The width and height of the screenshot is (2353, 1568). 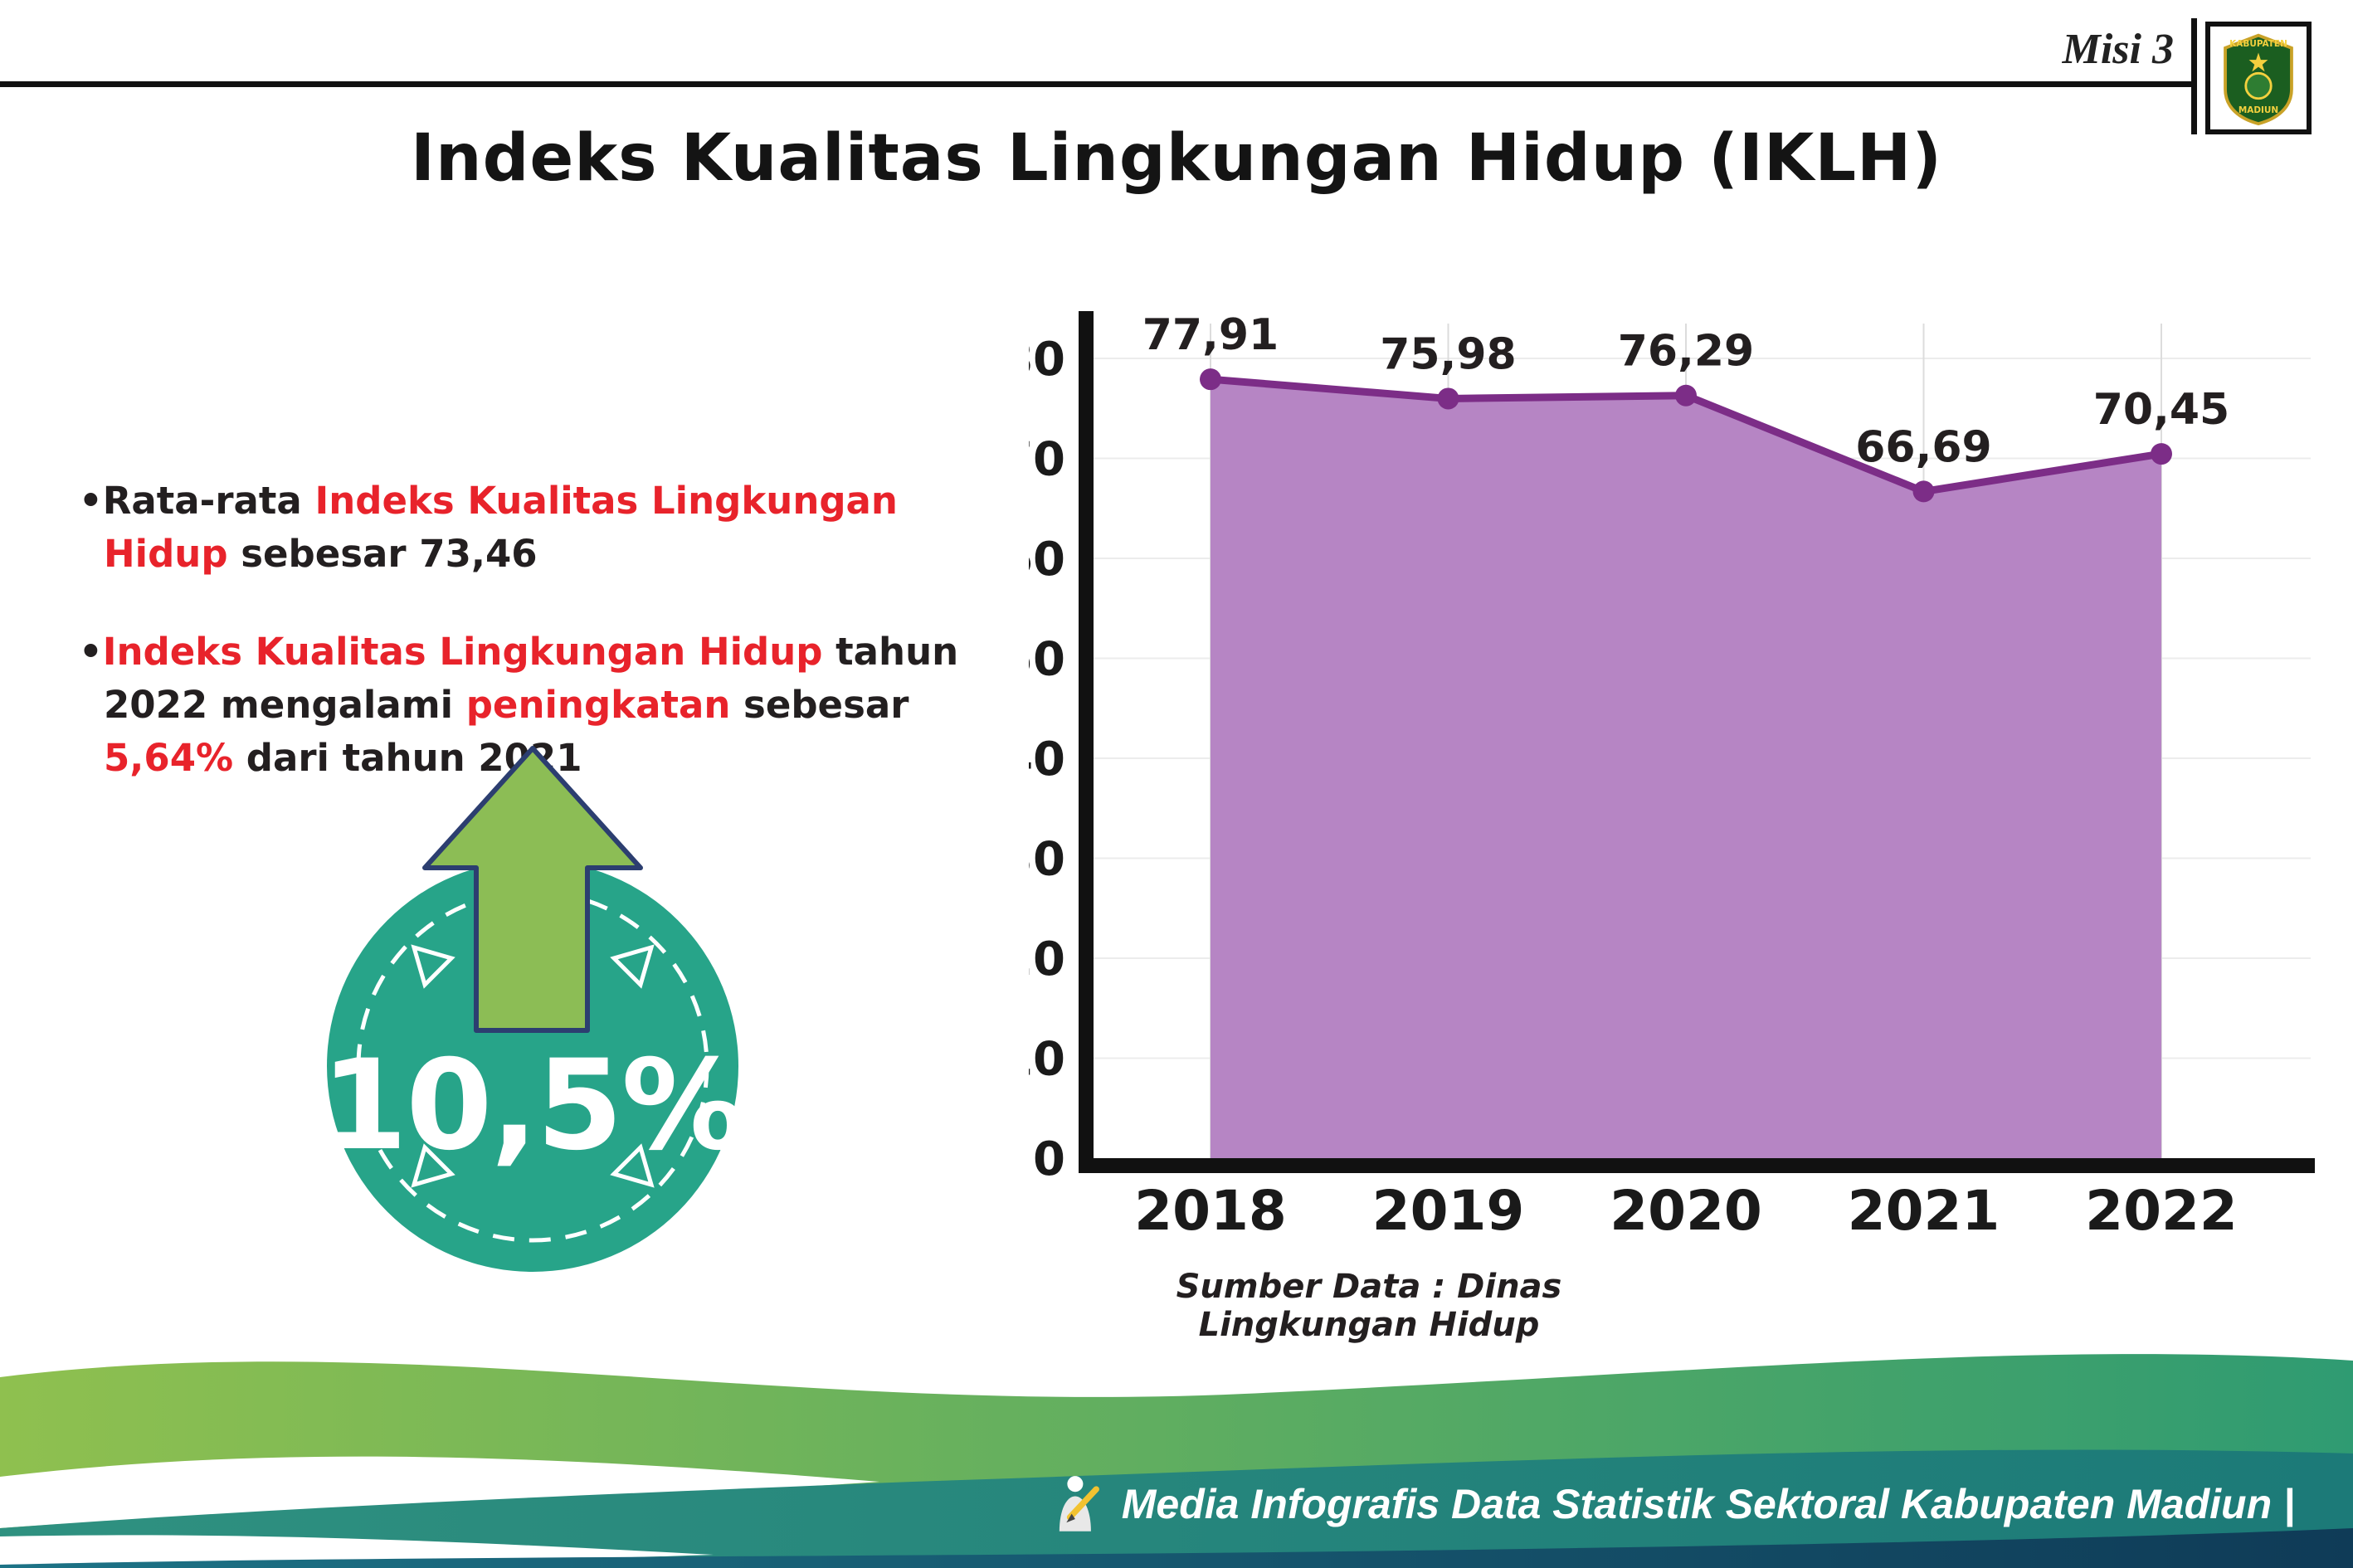 I want to click on star-icon, so click(x=2258, y=62).